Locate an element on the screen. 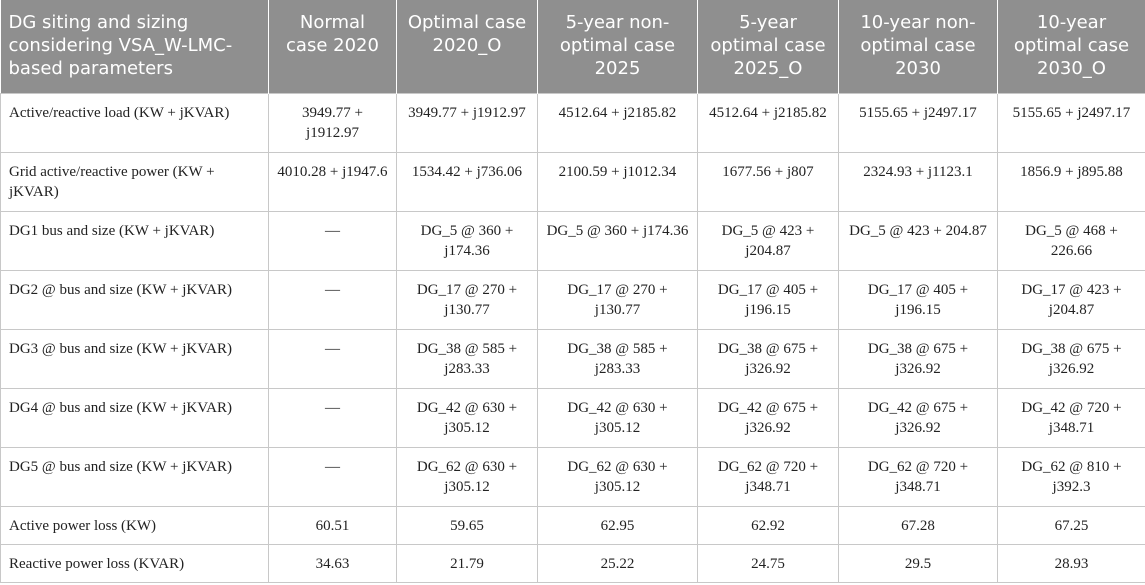  table-cell: 2100.59 + j1012.34 is located at coordinates (617, 182).